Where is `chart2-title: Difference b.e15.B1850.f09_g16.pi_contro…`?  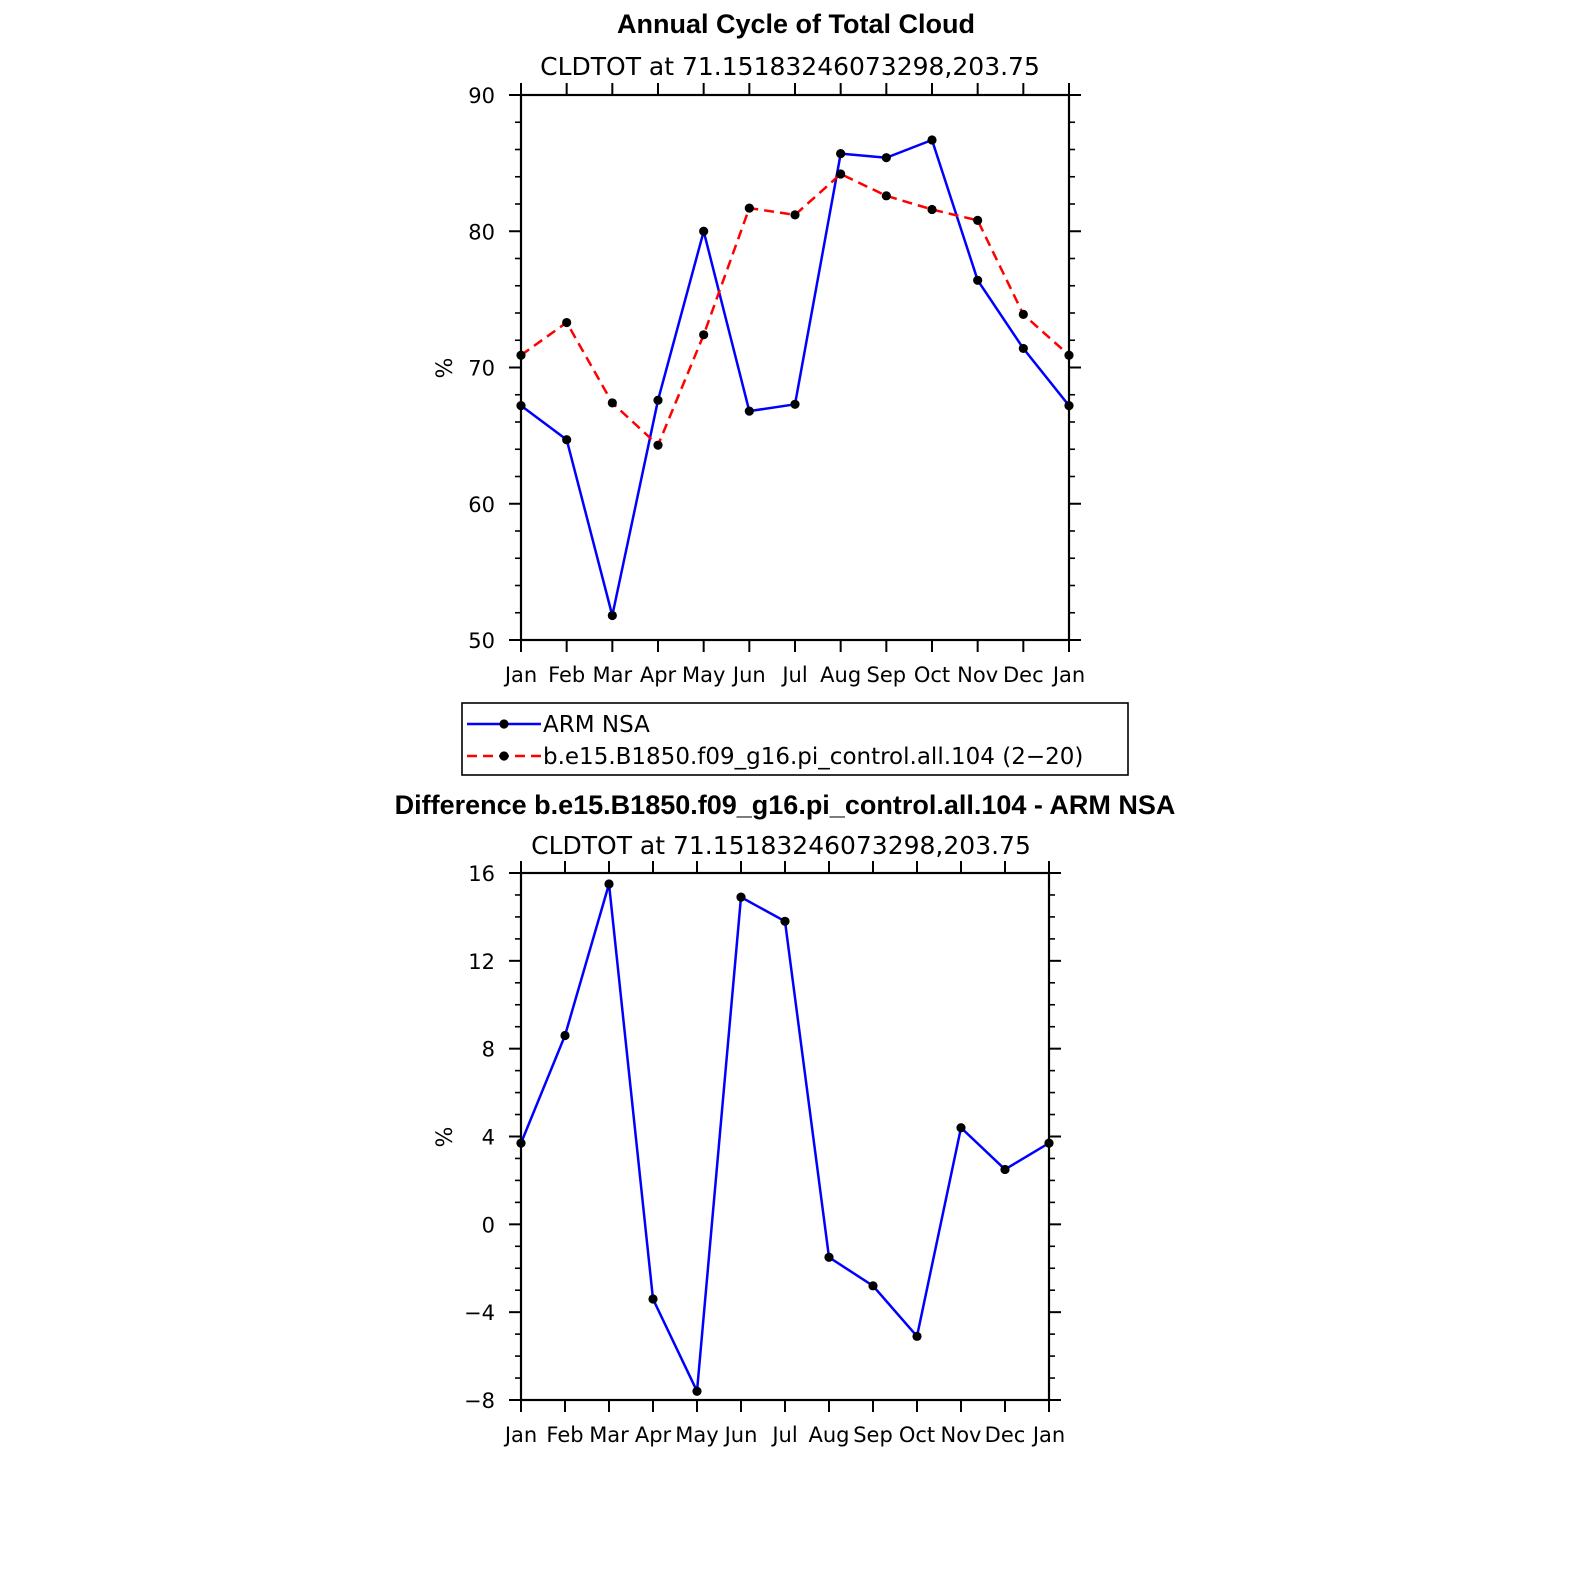 chart2-title: Difference b.e15.B1850.f09_g16.pi_contro… is located at coordinates (785, 805).